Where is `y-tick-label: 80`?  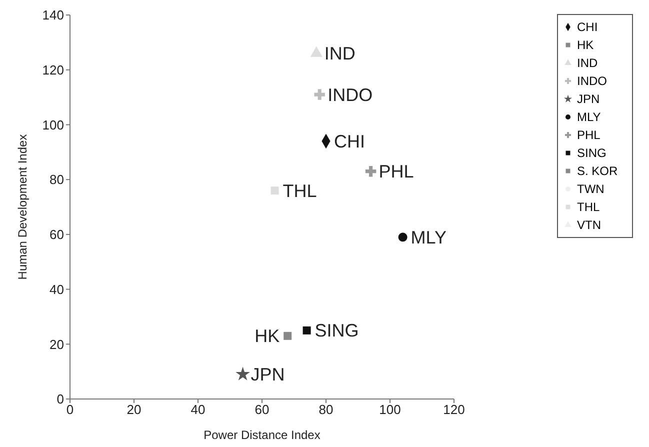 y-tick-label: 80 is located at coordinates (57, 180).